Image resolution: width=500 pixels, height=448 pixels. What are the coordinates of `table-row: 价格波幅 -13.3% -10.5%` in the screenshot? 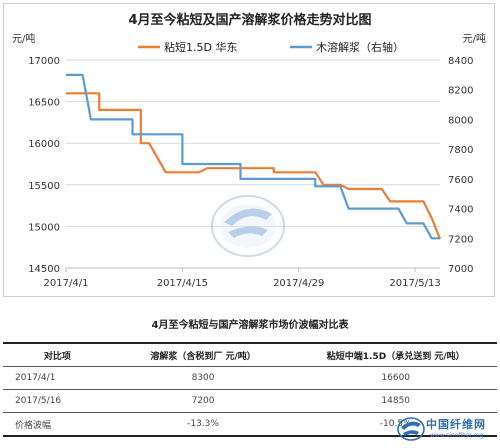 It's located at (250, 424).